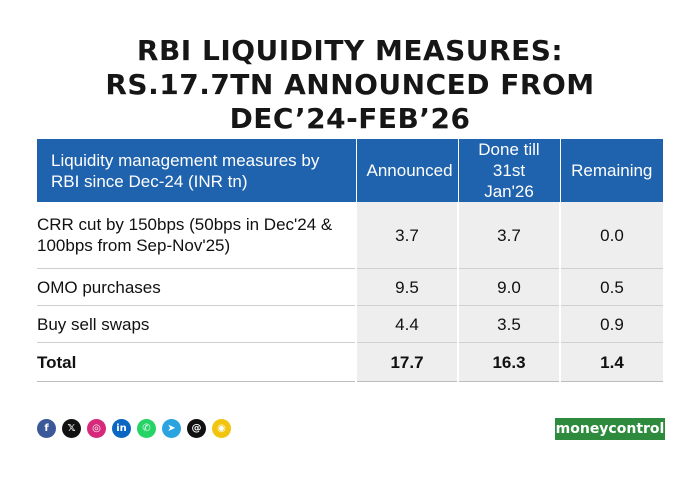 The width and height of the screenshot is (700, 480). What do you see at coordinates (611, 287) in the screenshot?
I see `row-remaining: 0.5` at bounding box center [611, 287].